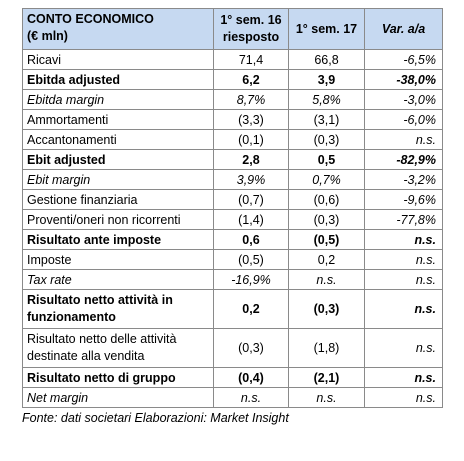  What do you see at coordinates (251, 377) in the screenshot?
I see `row-value-h1-2016: (0,4)` at bounding box center [251, 377].